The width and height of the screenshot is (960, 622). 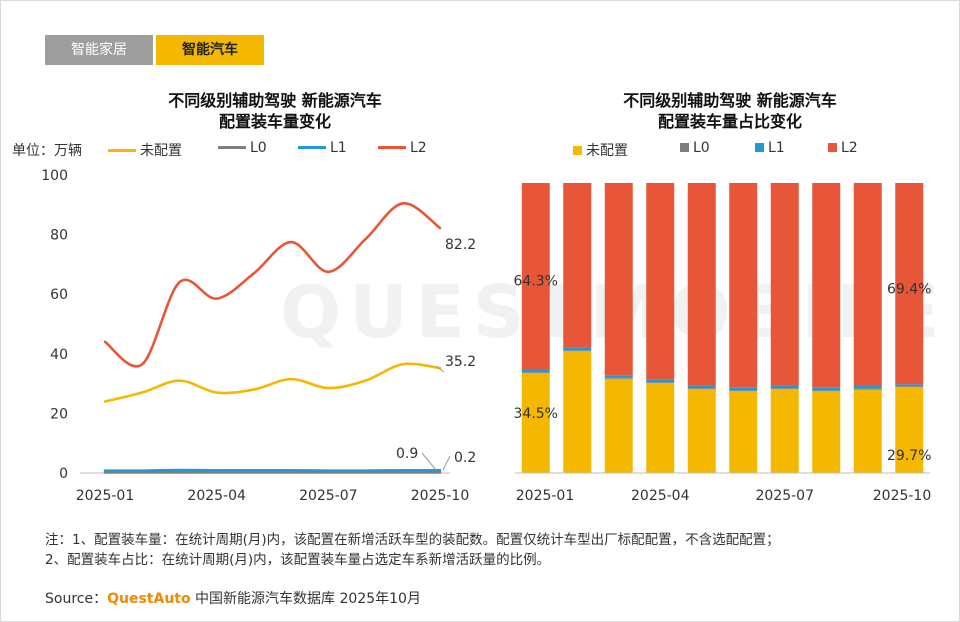 I want to click on right-legend-item-unconfigured: 未配置, so click(x=600, y=150).